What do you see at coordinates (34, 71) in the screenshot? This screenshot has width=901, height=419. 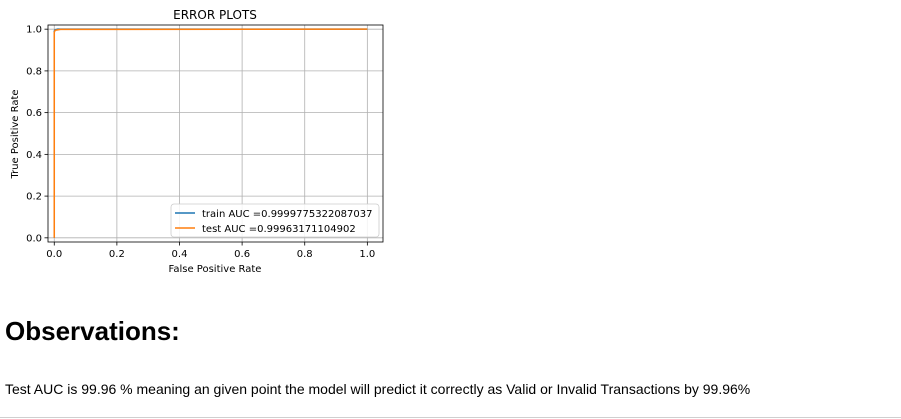 I see `y-tick-label: 0.8` at bounding box center [34, 71].